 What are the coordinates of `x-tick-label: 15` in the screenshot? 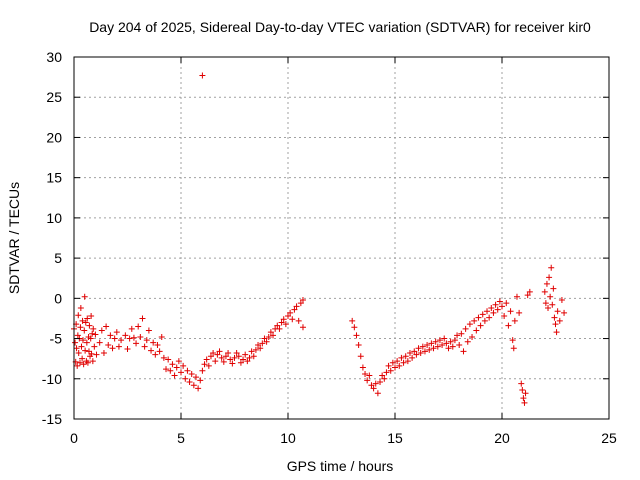 It's located at (395, 438).